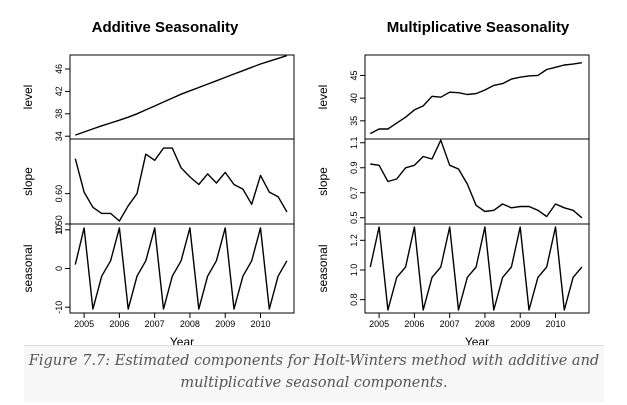 This screenshot has height=405, width=627. What do you see at coordinates (155, 324) in the screenshot?
I see `left-xtick-label: 2007` at bounding box center [155, 324].